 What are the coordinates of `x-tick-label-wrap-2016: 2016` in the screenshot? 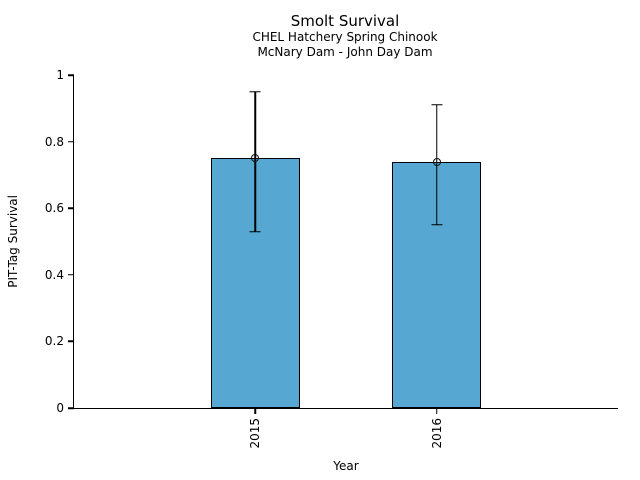 It's located at (437, 435).